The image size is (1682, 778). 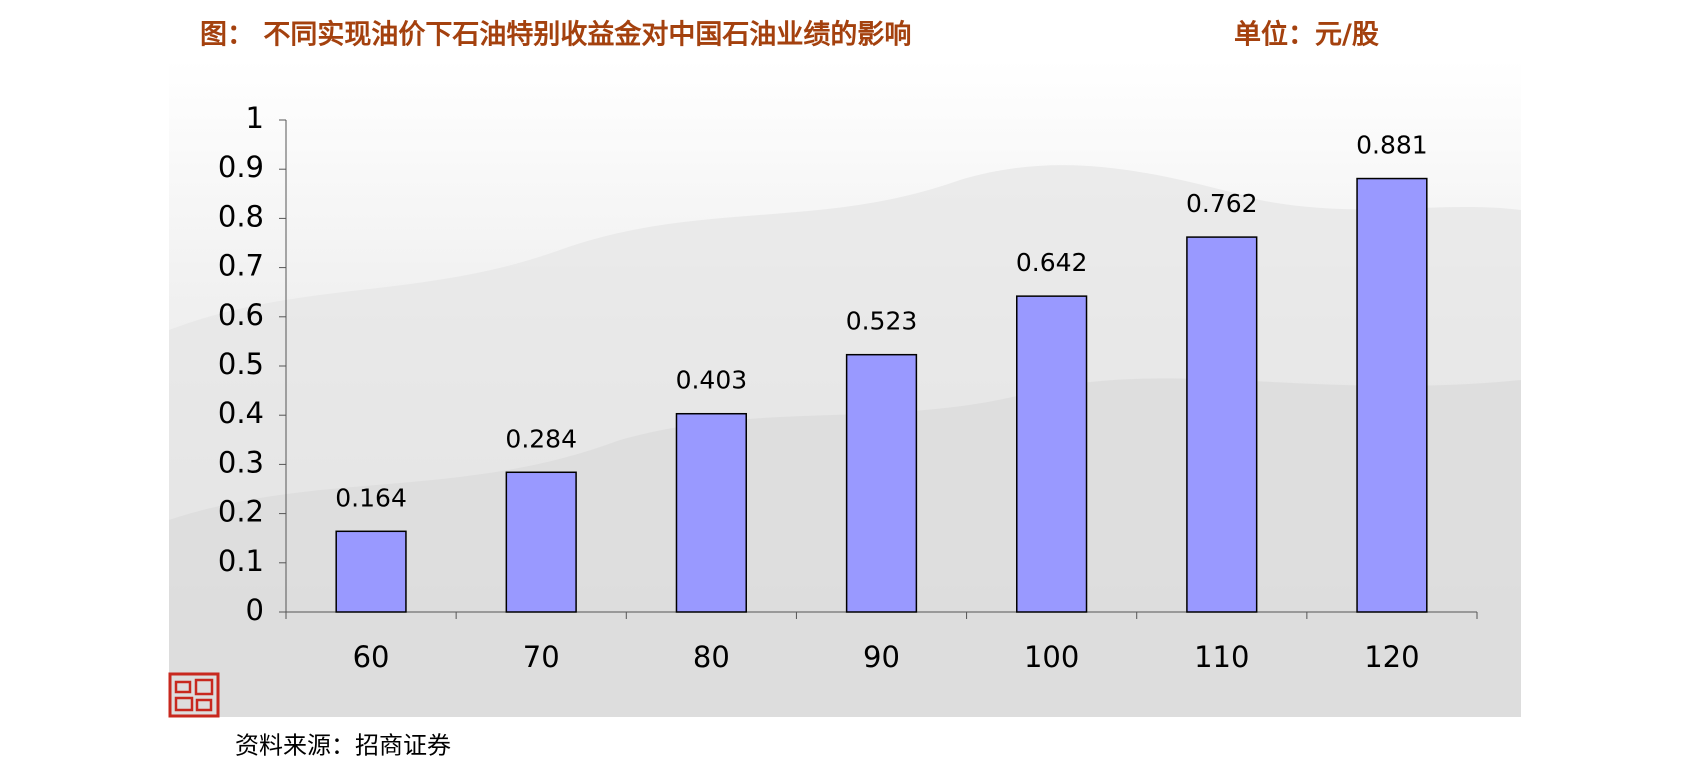 I want to click on y-tick-label: 0, so click(x=255, y=610).